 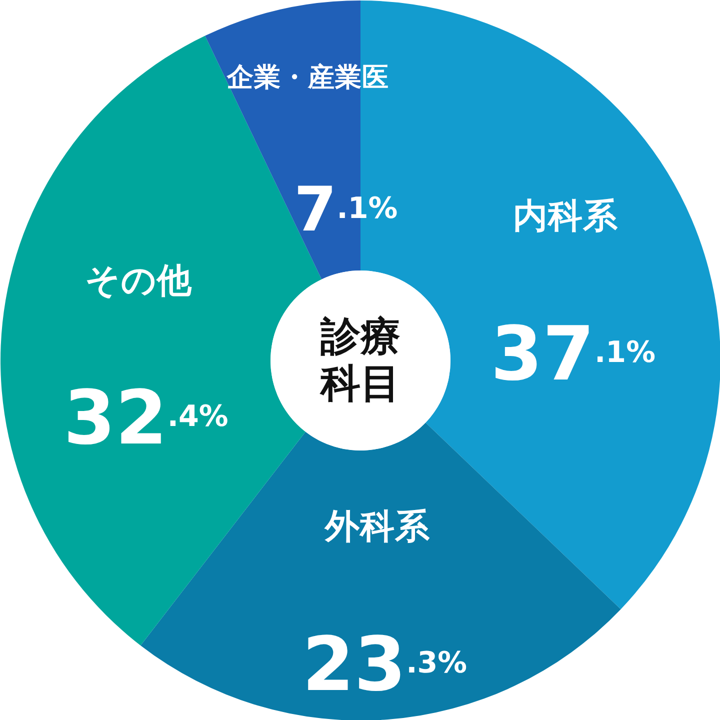 I want to click on slice-label: 企業・産業医, so click(x=307, y=77).